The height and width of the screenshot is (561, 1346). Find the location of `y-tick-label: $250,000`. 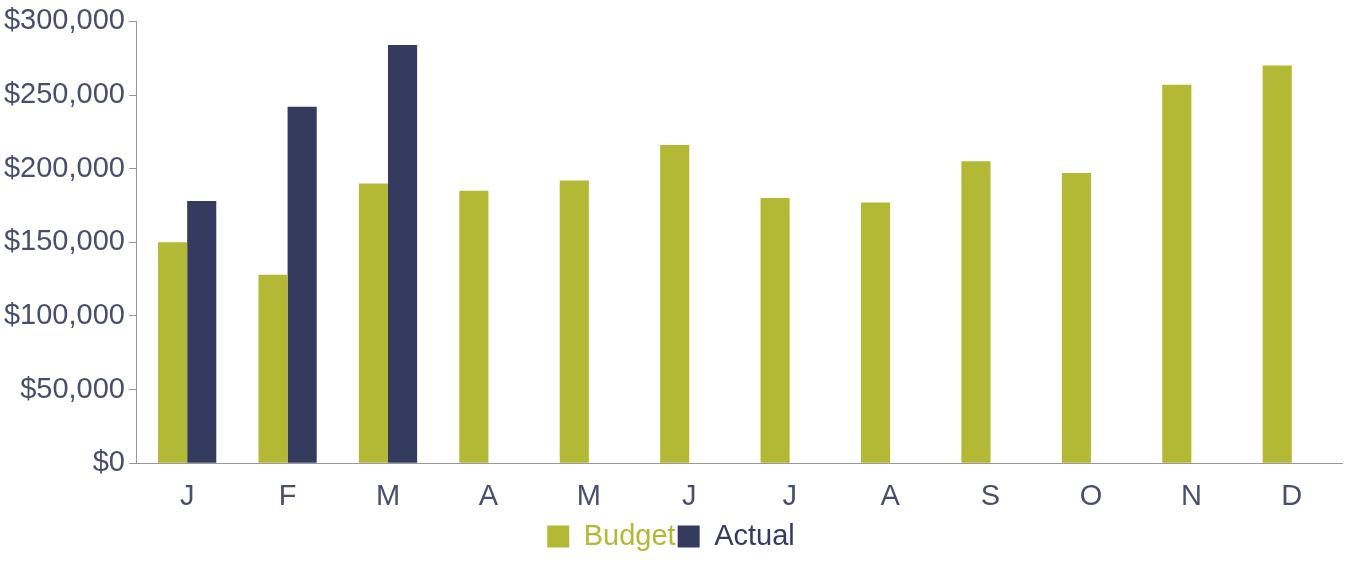

y-tick-label: $250,000 is located at coordinates (64, 93).